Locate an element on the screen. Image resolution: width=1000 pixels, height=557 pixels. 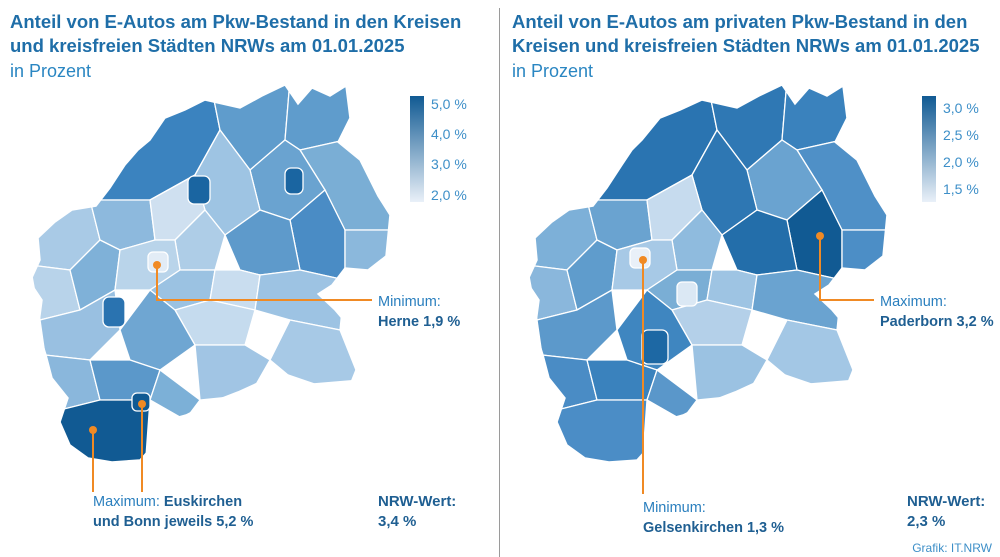
legend-tick: 4,0 % is located at coordinates (449, 134).